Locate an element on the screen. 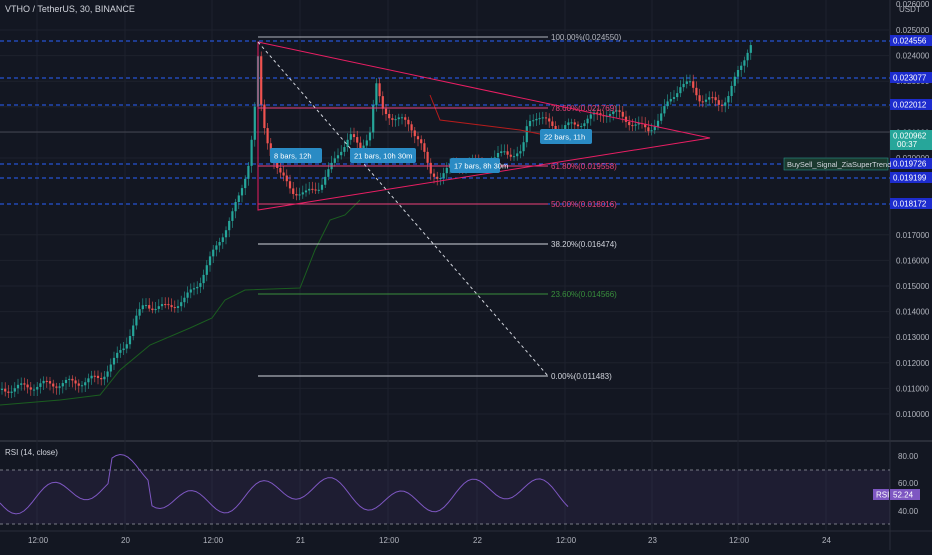 The width and height of the screenshot is (932, 555). price-tick-label: 0.013000 is located at coordinates (913, 337).